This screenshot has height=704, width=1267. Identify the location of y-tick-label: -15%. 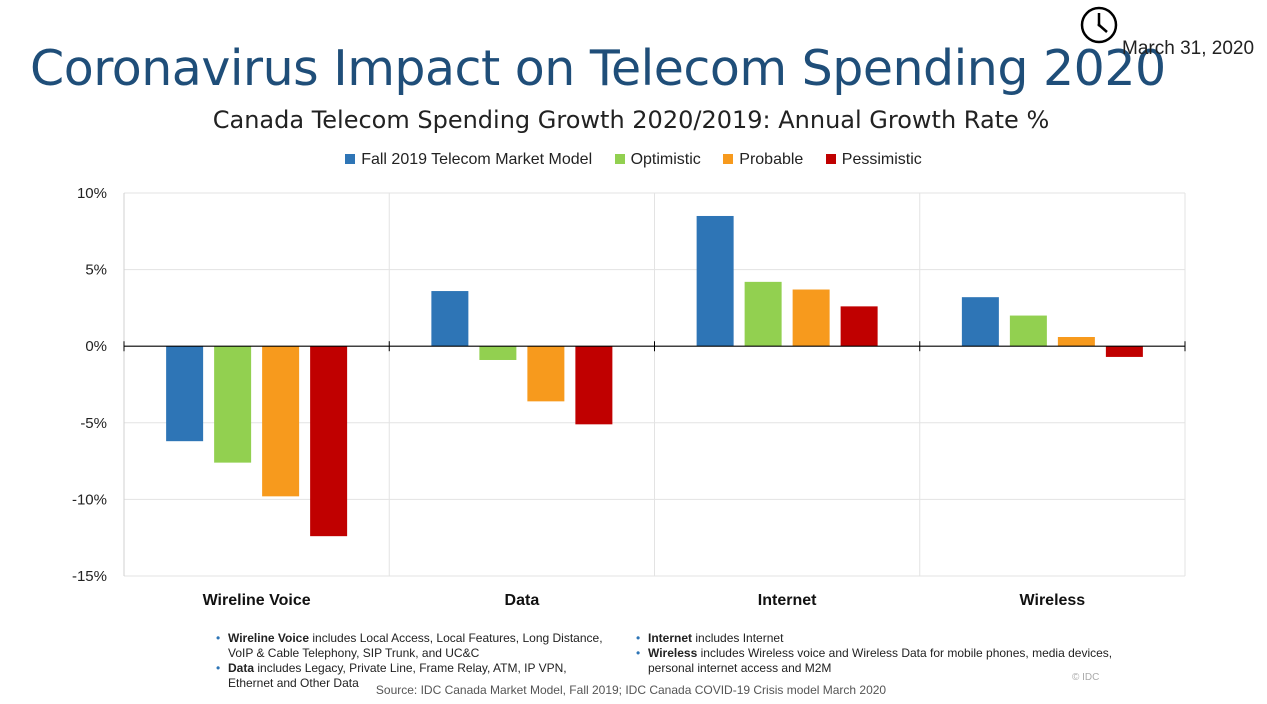
(89, 576).